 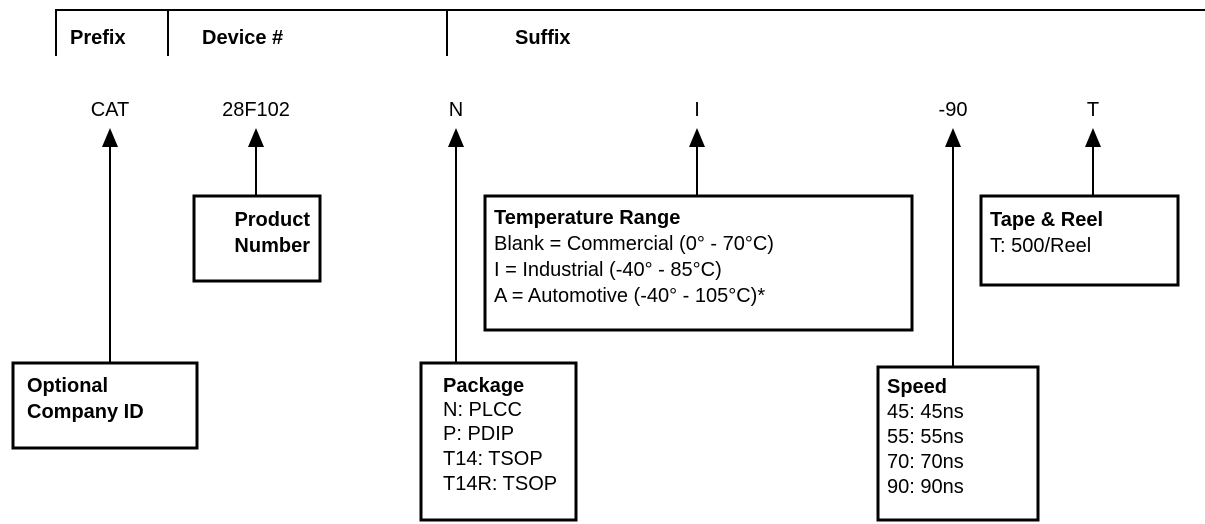 What do you see at coordinates (953, 110) in the screenshot?
I see `code-speed: -90` at bounding box center [953, 110].